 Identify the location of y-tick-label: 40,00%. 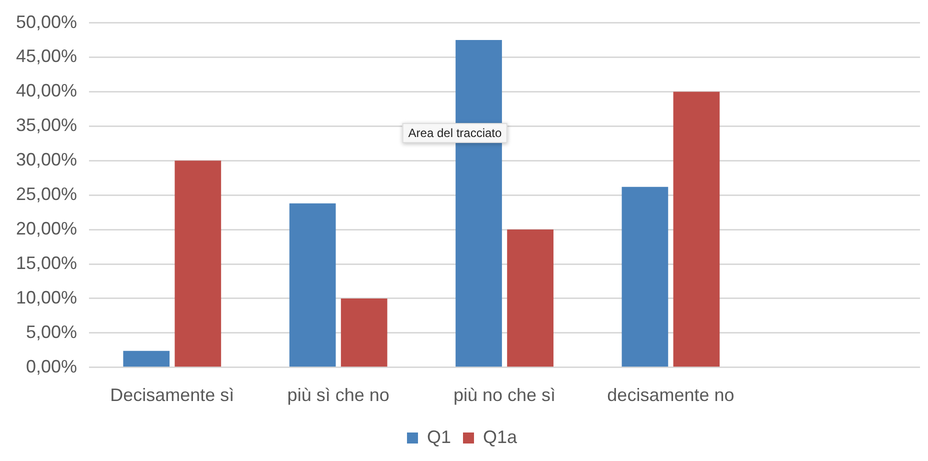
(47, 90).